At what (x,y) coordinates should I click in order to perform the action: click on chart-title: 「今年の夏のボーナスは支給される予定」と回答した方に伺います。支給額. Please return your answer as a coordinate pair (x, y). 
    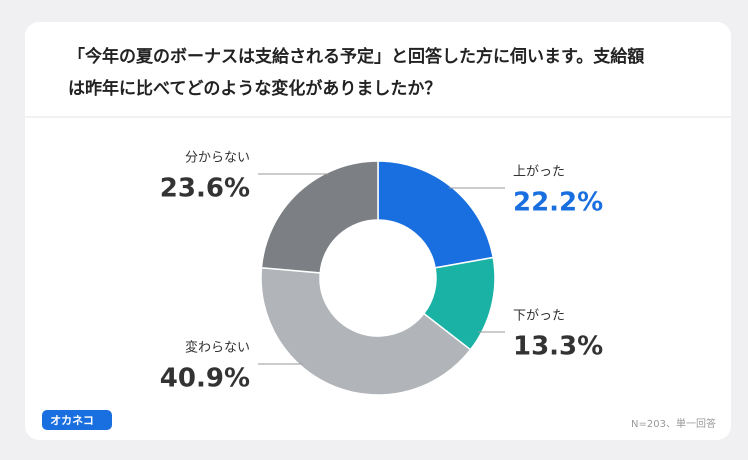
    Looking at the image, I should click on (356, 56).